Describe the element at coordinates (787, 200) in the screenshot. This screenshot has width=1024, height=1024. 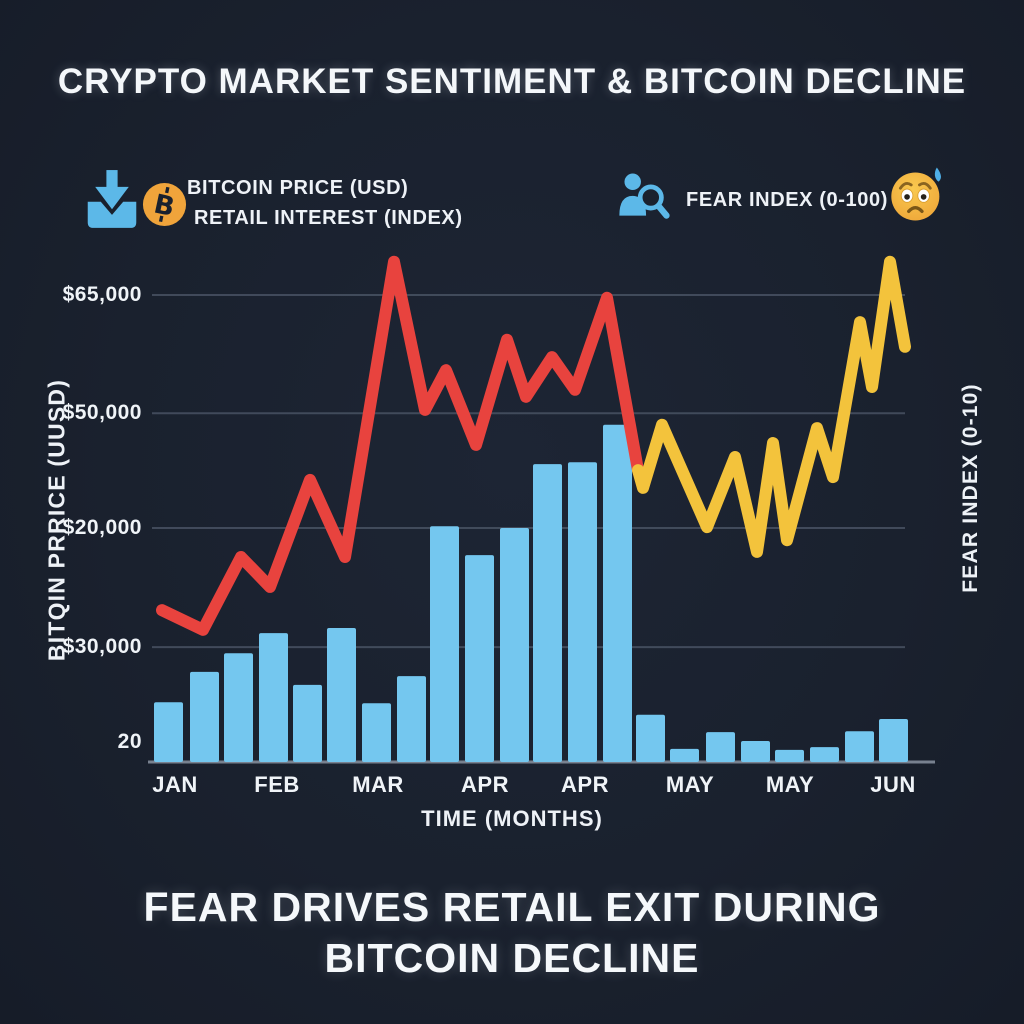
I see `legend-fear-index-label: FEAR INDEX (0-100)` at that location.